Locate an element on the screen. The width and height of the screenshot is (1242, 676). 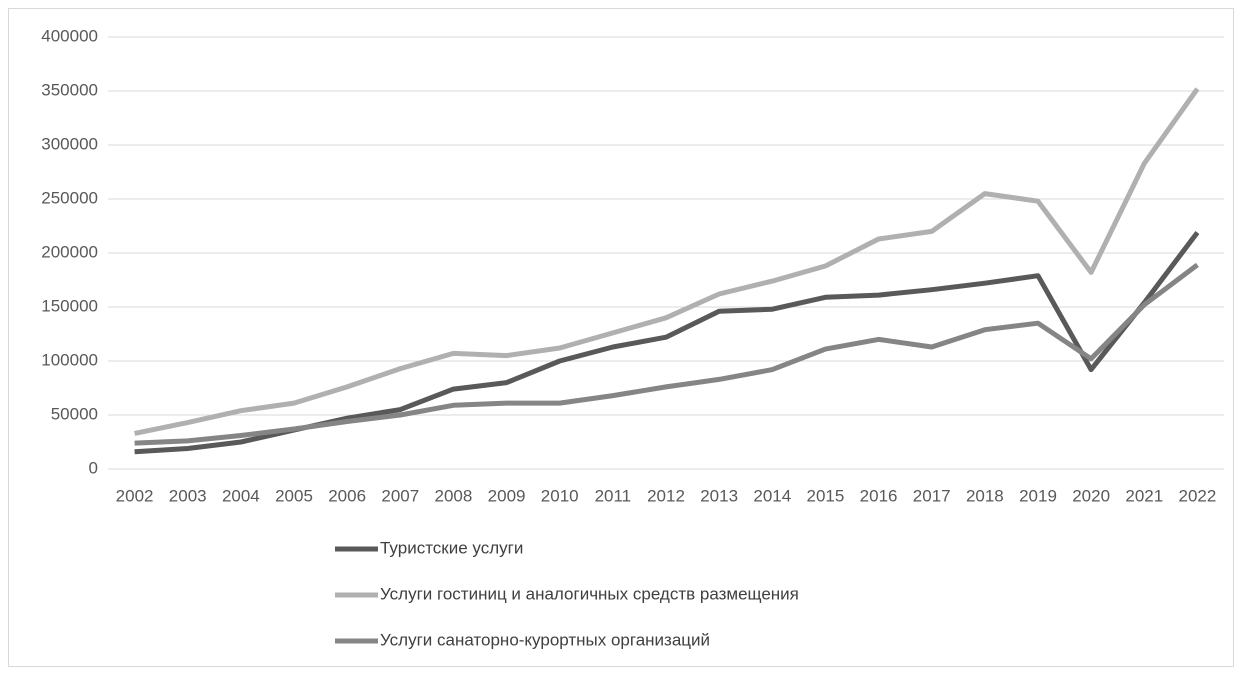
x-tick-label: 2006 is located at coordinates (347, 495).